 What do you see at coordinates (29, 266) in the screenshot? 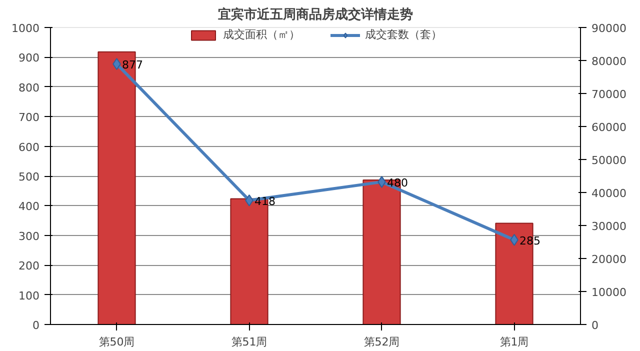
I see `y-tick-label: 200` at bounding box center [29, 266].